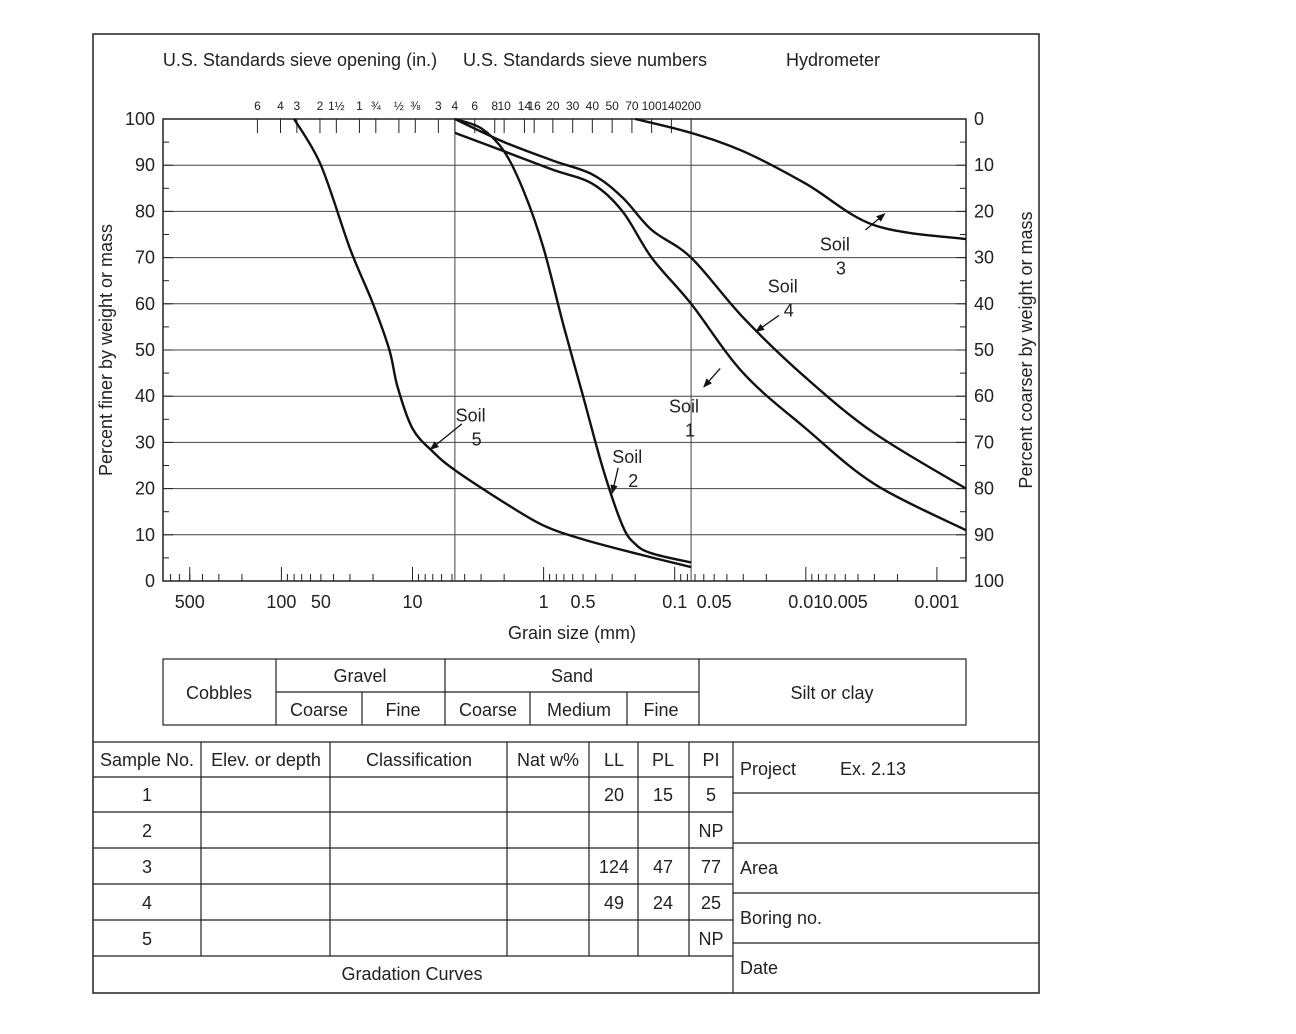 This screenshot has height=1034, width=1296. Describe the element at coordinates (845, 602) in the screenshot. I see `x-tick-label: 0.005` at that location.